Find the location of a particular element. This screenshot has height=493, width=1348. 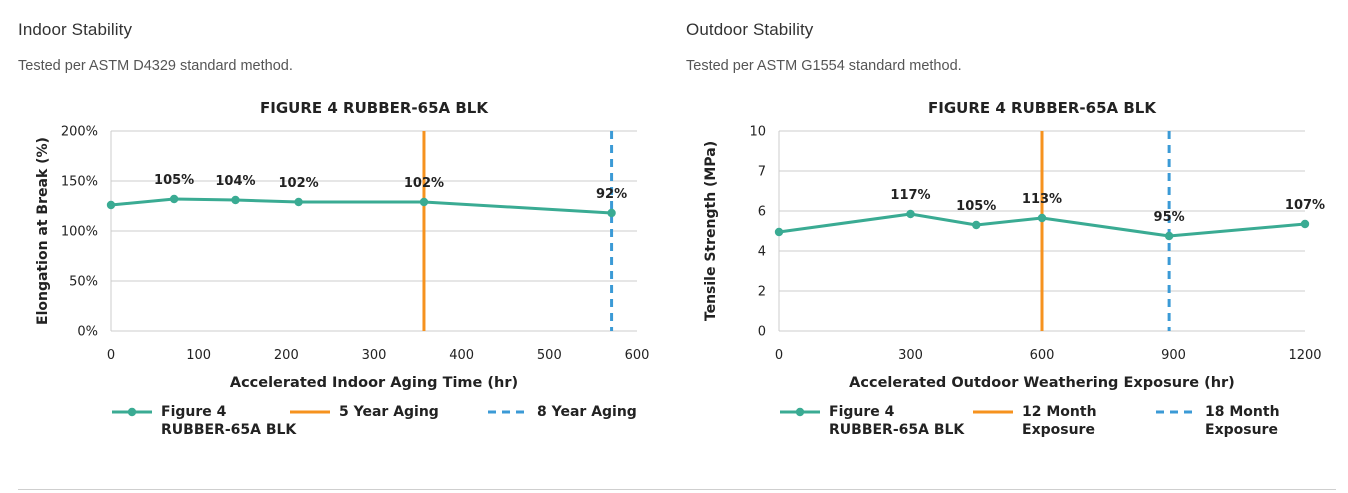

data-label: 104% is located at coordinates (235, 181).